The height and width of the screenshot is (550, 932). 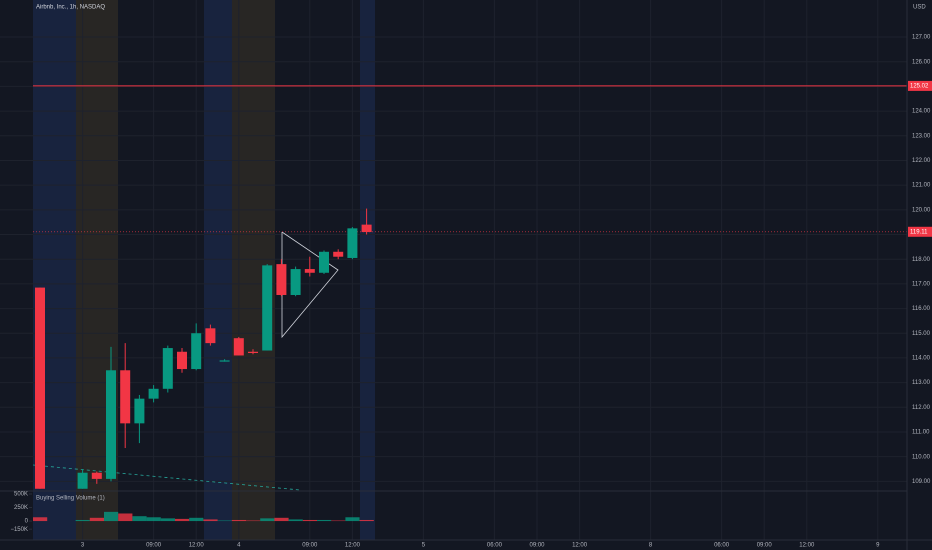 What do you see at coordinates (921, 334) in the screenshot?
I see `y-tick-label: 115.00` at bounding box center [921, 334].